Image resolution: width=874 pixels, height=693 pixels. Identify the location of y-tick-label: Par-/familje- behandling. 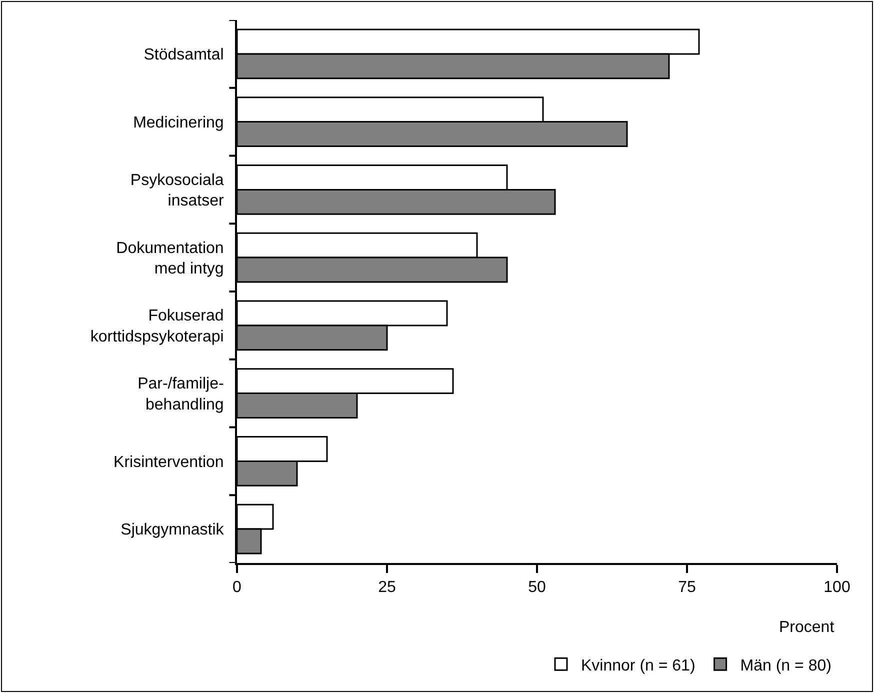
(181, 395).